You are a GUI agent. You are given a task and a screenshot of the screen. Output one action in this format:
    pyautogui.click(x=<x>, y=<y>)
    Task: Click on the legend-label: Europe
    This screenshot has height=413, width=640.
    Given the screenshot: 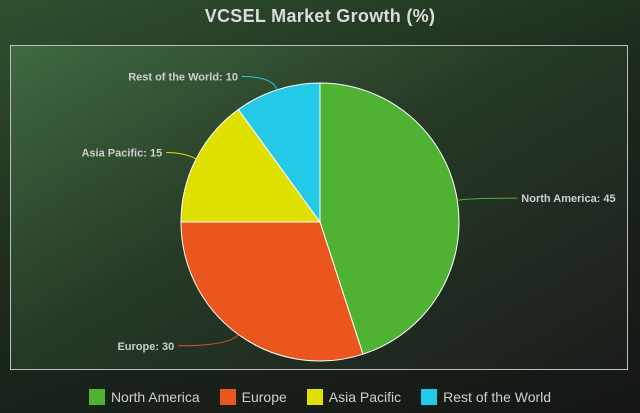 What is the action you would take?
    pyautogui.click(x=264, y=397)
    